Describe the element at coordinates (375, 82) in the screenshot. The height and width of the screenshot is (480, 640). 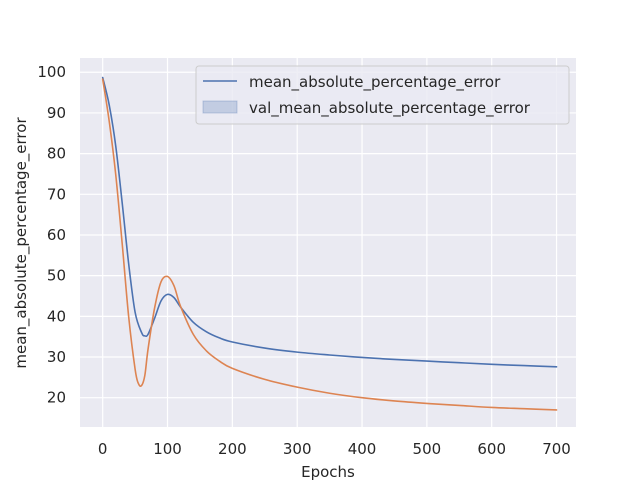
I see `legend-label-train: mean_absolute_percentage_error` at that location.